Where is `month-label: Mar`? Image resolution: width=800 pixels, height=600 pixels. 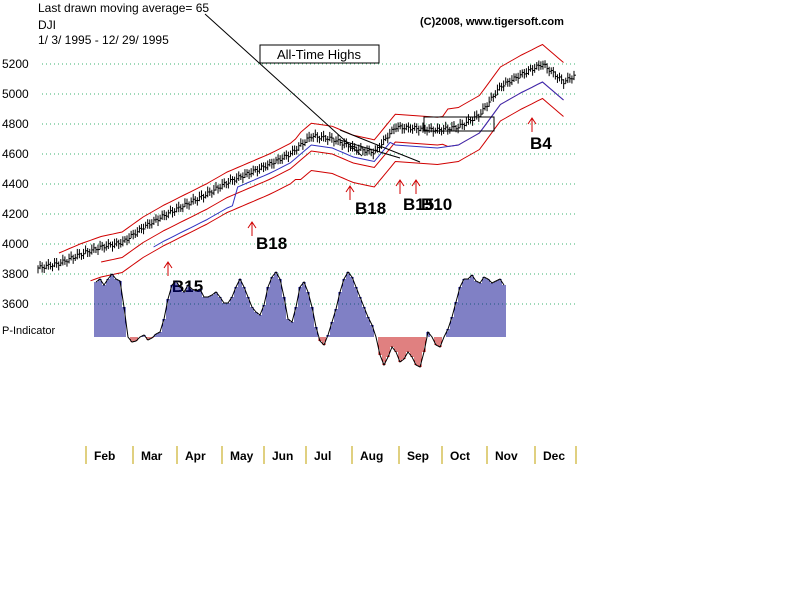
month-label: Mar is located at coordinates (152, 456).